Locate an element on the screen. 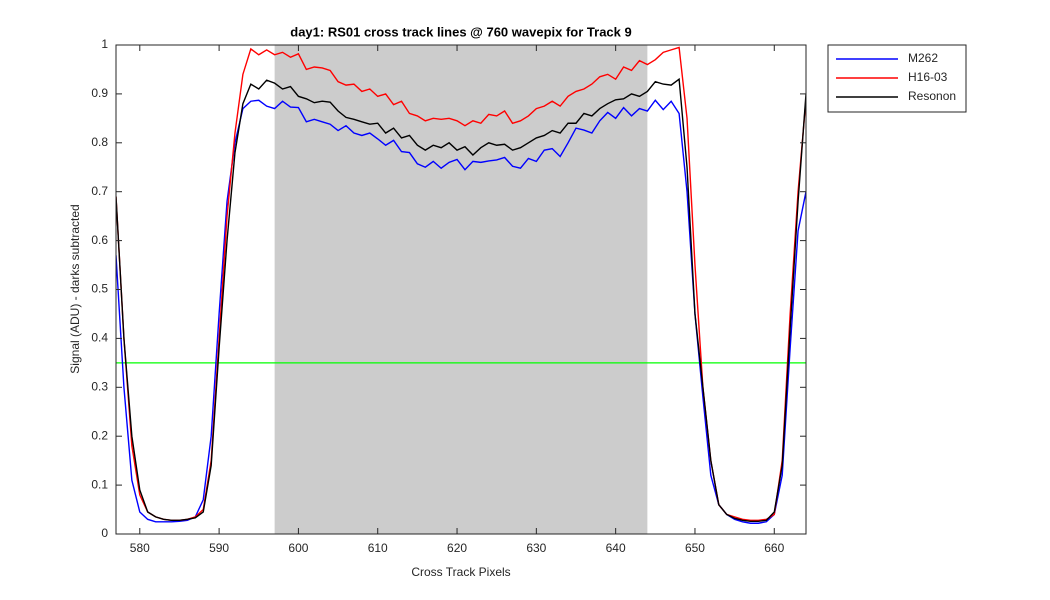 This screenshot has height=600, width=1050. x-tick-label: 630 is located at coordinates (536, 548).